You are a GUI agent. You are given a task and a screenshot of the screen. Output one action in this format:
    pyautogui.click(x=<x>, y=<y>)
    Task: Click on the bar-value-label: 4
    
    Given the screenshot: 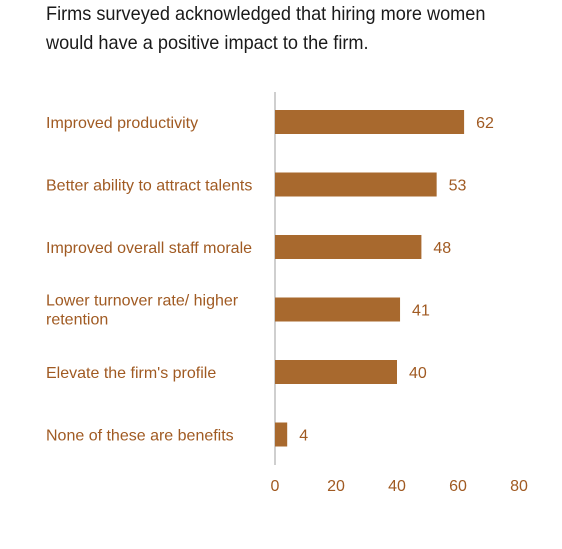 What is the action you would take?
    pyautogui.click(x=303, y=436)
    